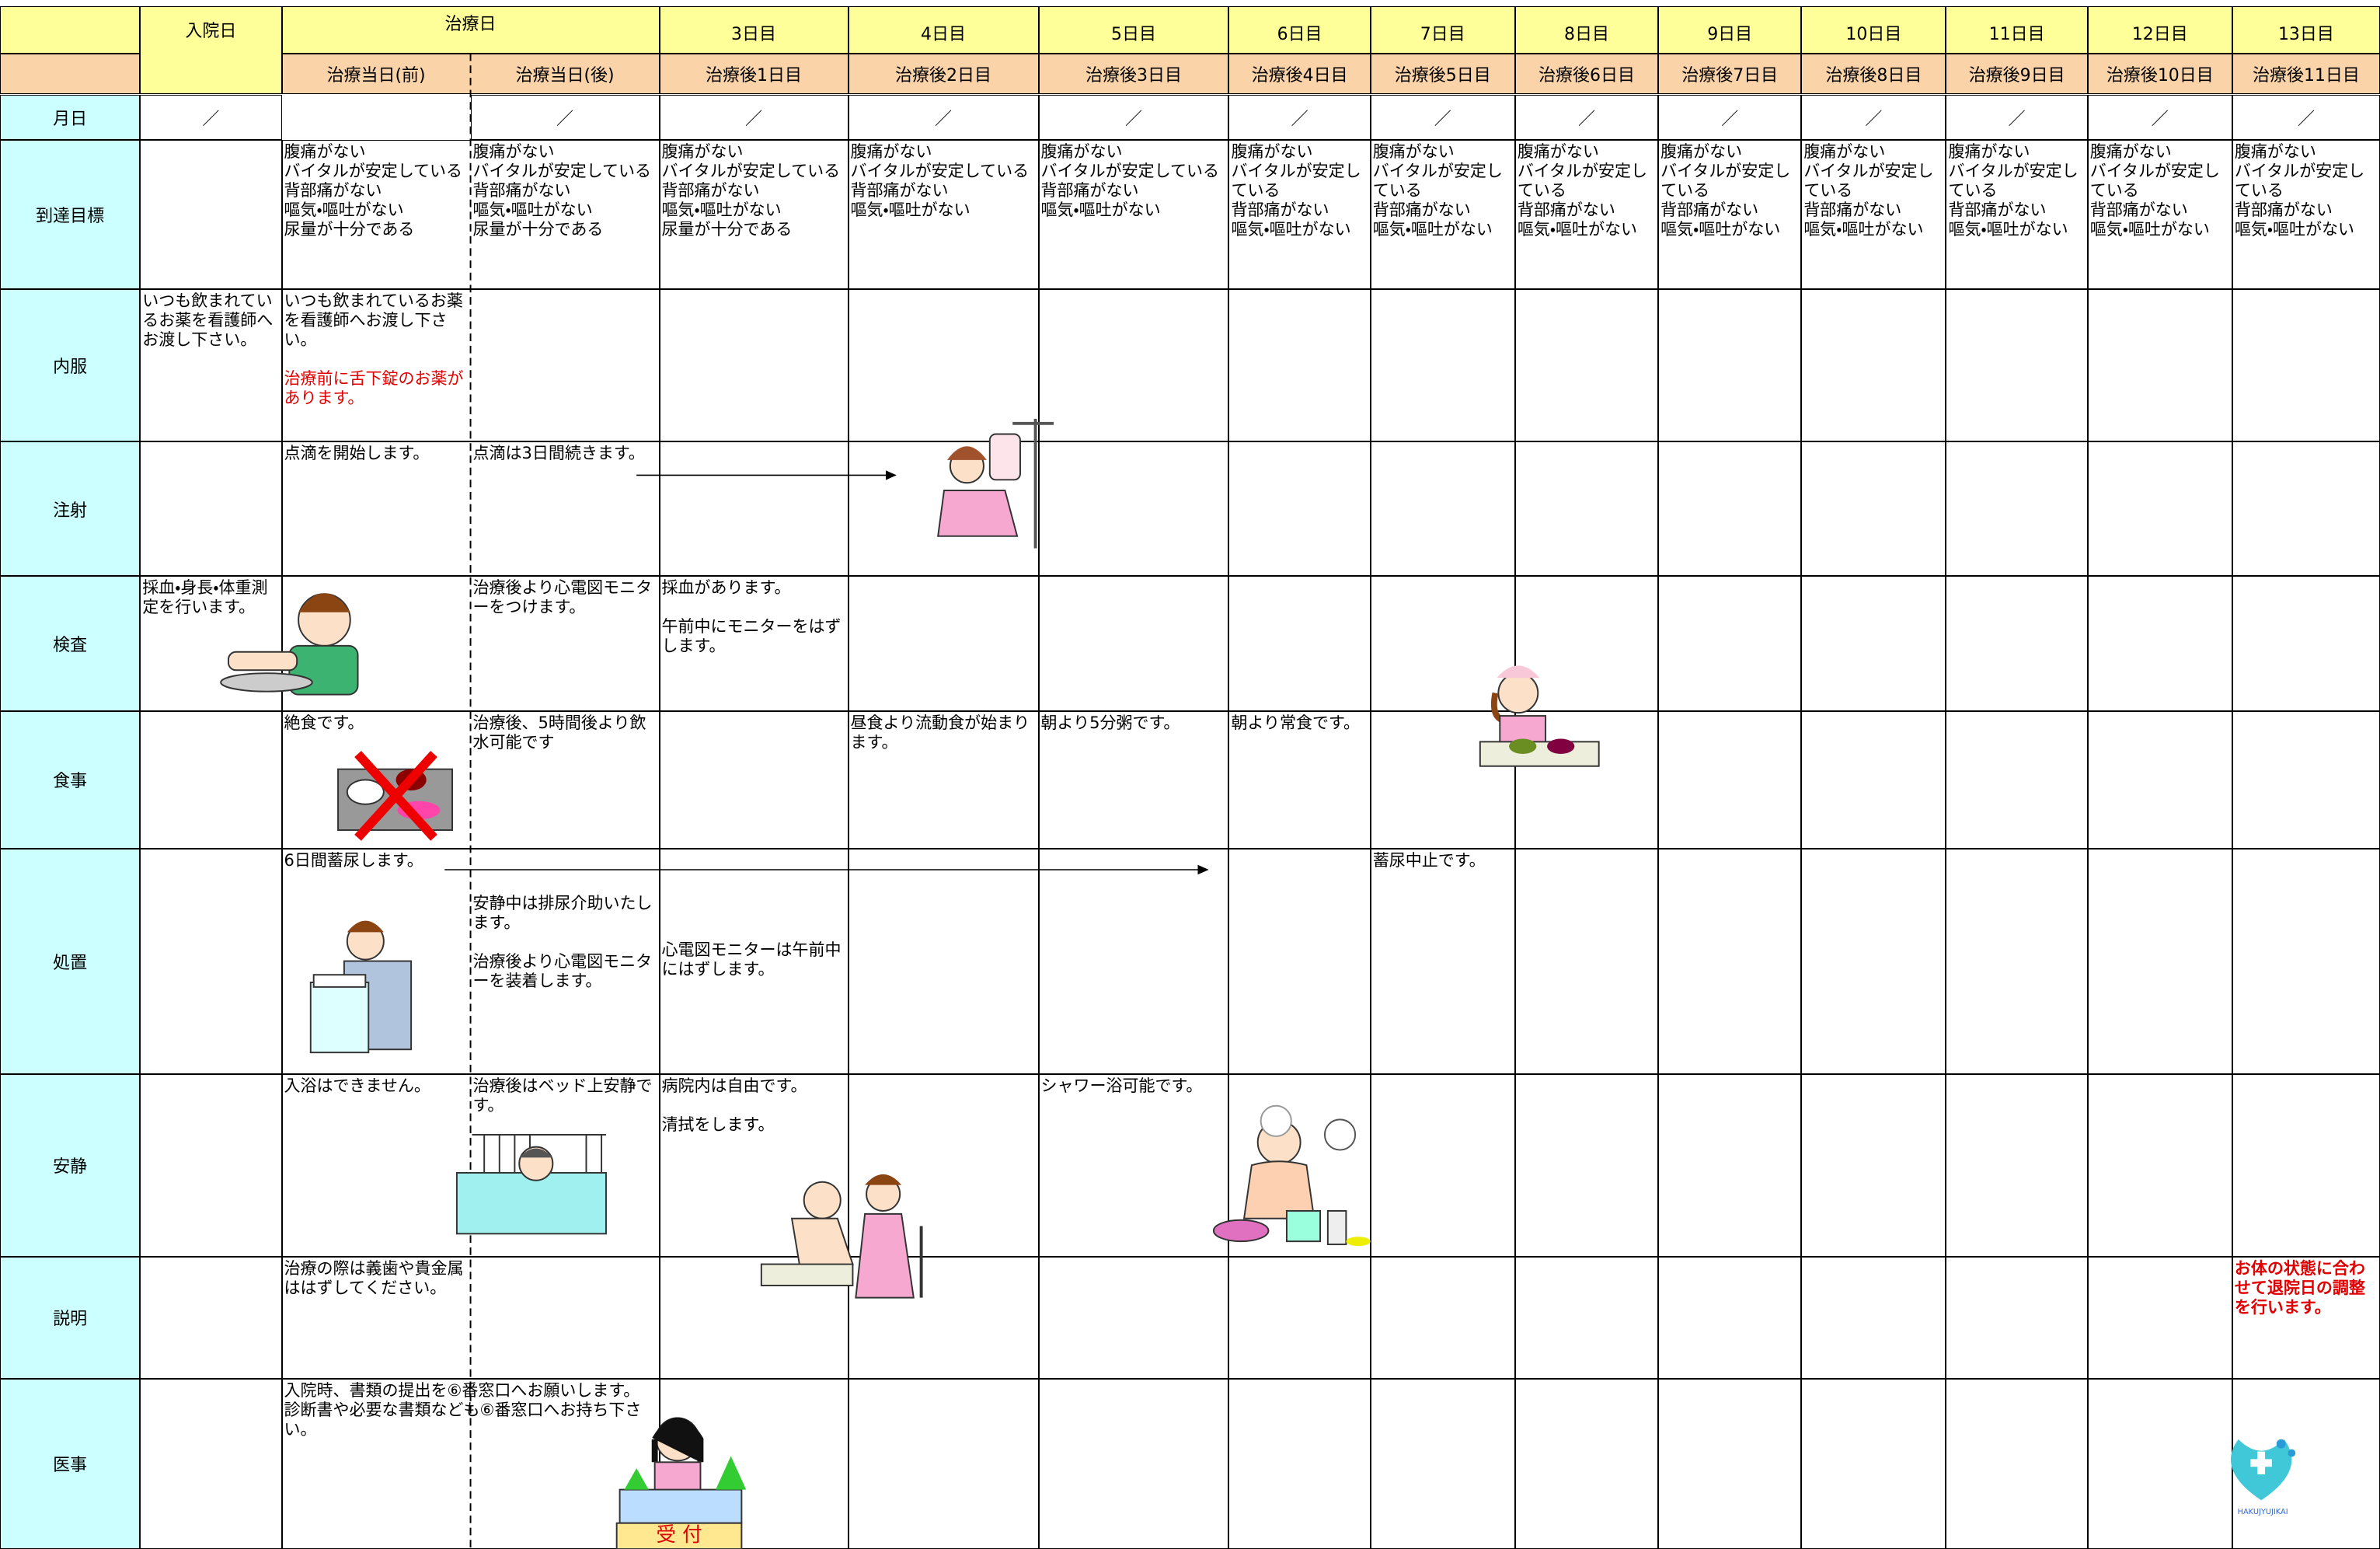 Image resolution: width=2380 pixels, height=1549 pixels. What do you see at coordinates (376, 76) in the screenshot?
I see `subheader: 治療当日(前)` at bounding box center [376, 76].